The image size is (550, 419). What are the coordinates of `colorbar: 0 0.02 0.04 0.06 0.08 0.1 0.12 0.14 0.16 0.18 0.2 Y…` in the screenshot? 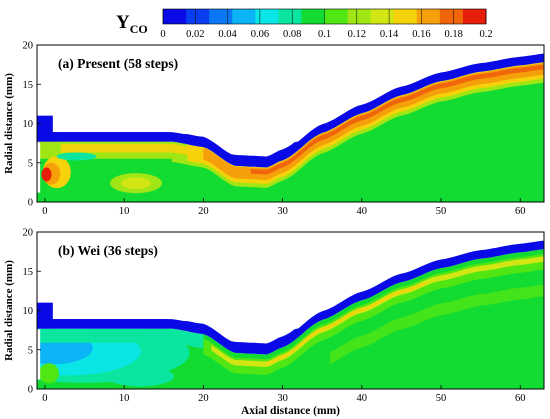 It's located at (304, 24).